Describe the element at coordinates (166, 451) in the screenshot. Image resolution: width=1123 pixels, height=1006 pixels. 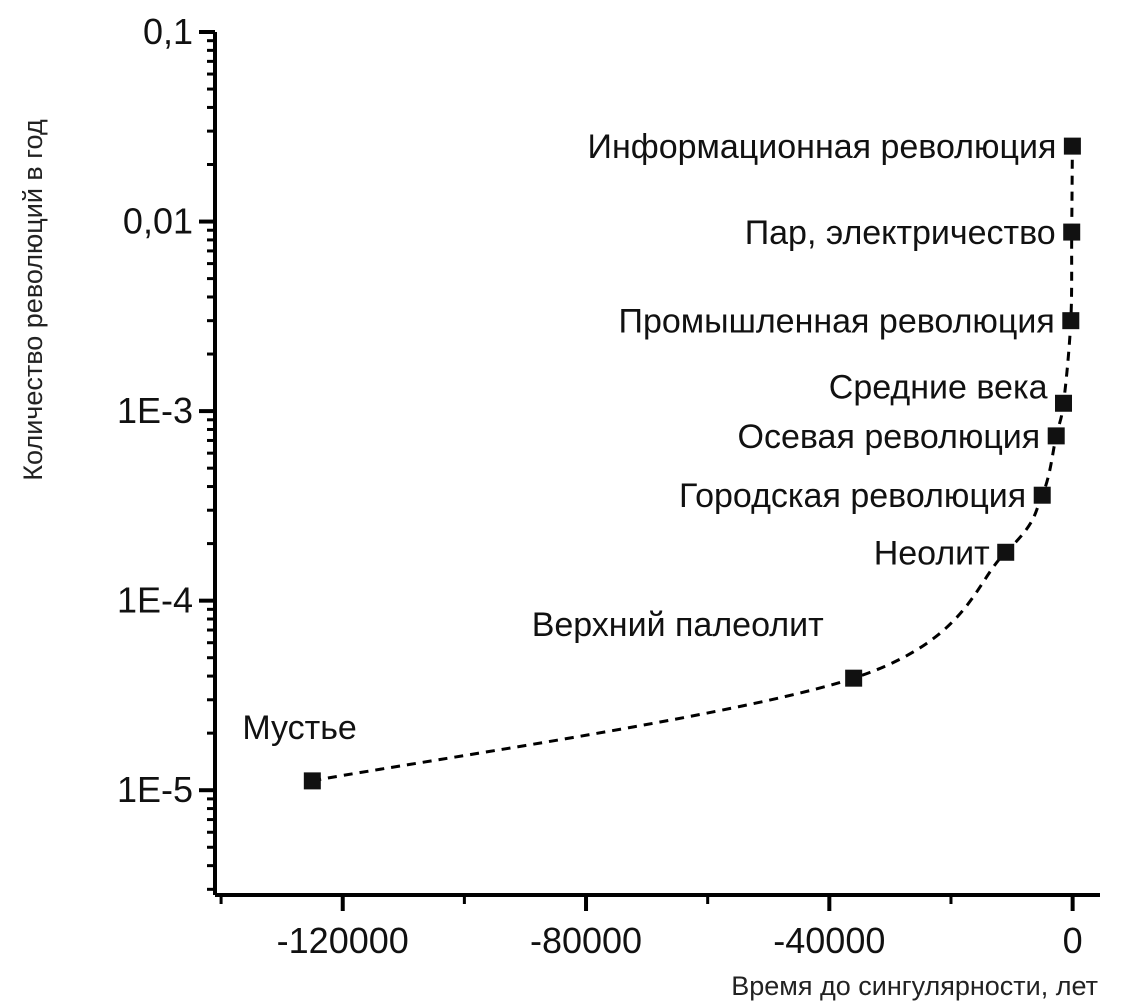
I see `y-ticks: 0,1 0,01 1E-3 1E-4 1E-5` at that location.